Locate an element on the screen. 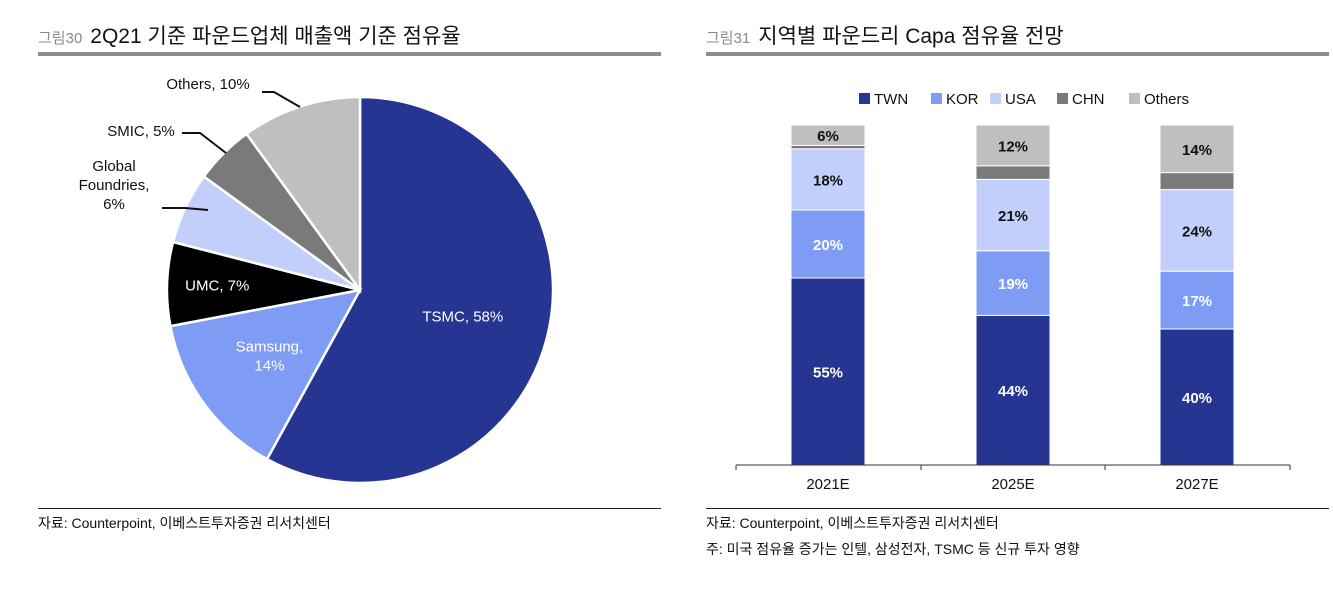 The height and width of the screenshot is (593, 1333). bar-segment-others-2027e is located at coordinates (1197, 149).